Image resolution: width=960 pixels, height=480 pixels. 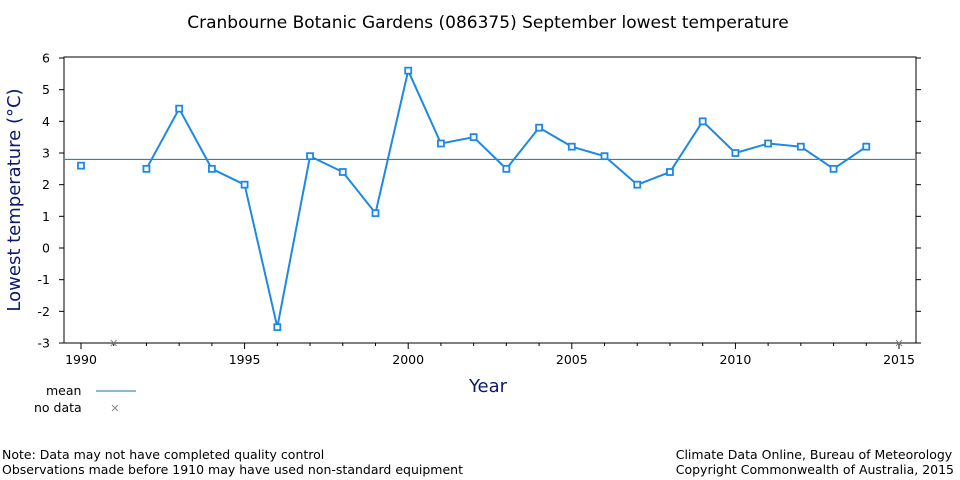 What do you see at coordinates (63, 390) in the screenshot?
I see `legend-mean-label: mean` at bounding box center [63, 390].